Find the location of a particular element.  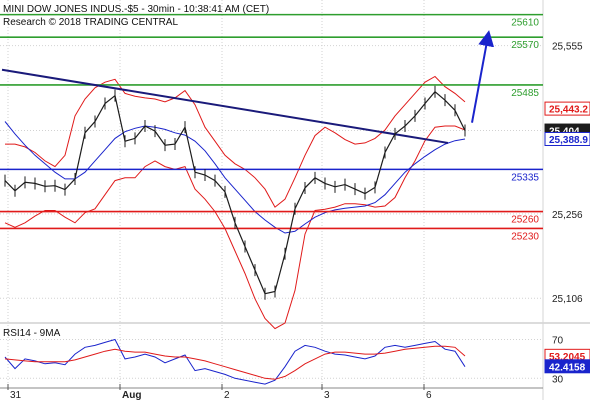

trendline-group is located at coordinates (225, 106).